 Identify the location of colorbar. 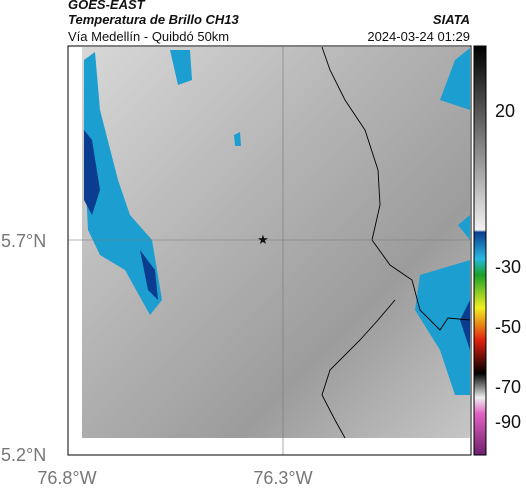
(480, 250).